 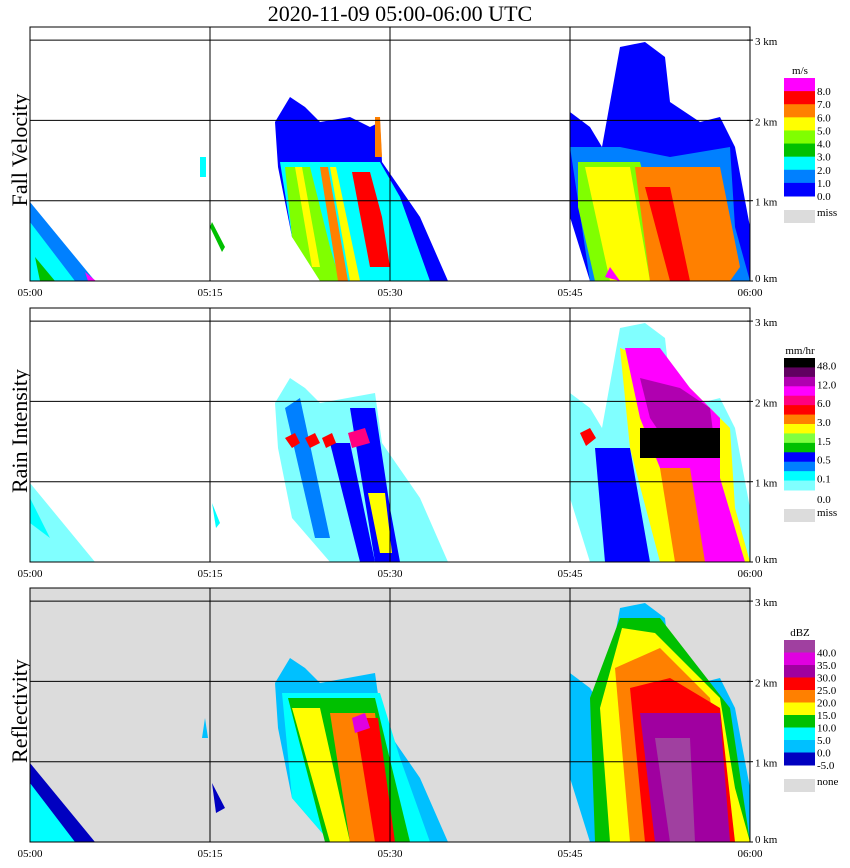 What do you see at coordinates (827, 729) in the screenshot?
I see `colorbar-label: 10.0` at bounding box center [827, 729].